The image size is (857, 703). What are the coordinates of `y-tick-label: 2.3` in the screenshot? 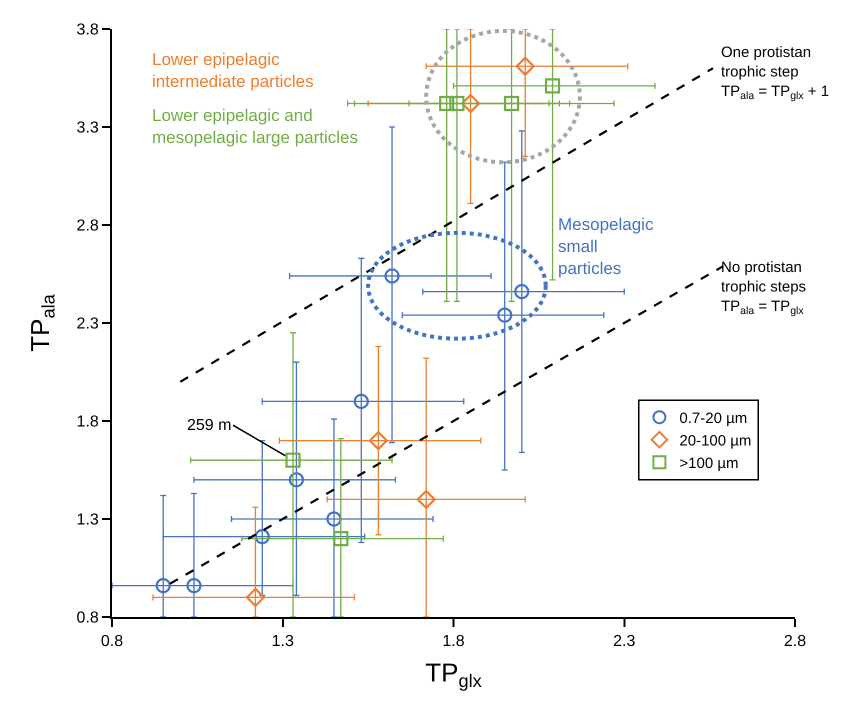 It's located at (87, 324).